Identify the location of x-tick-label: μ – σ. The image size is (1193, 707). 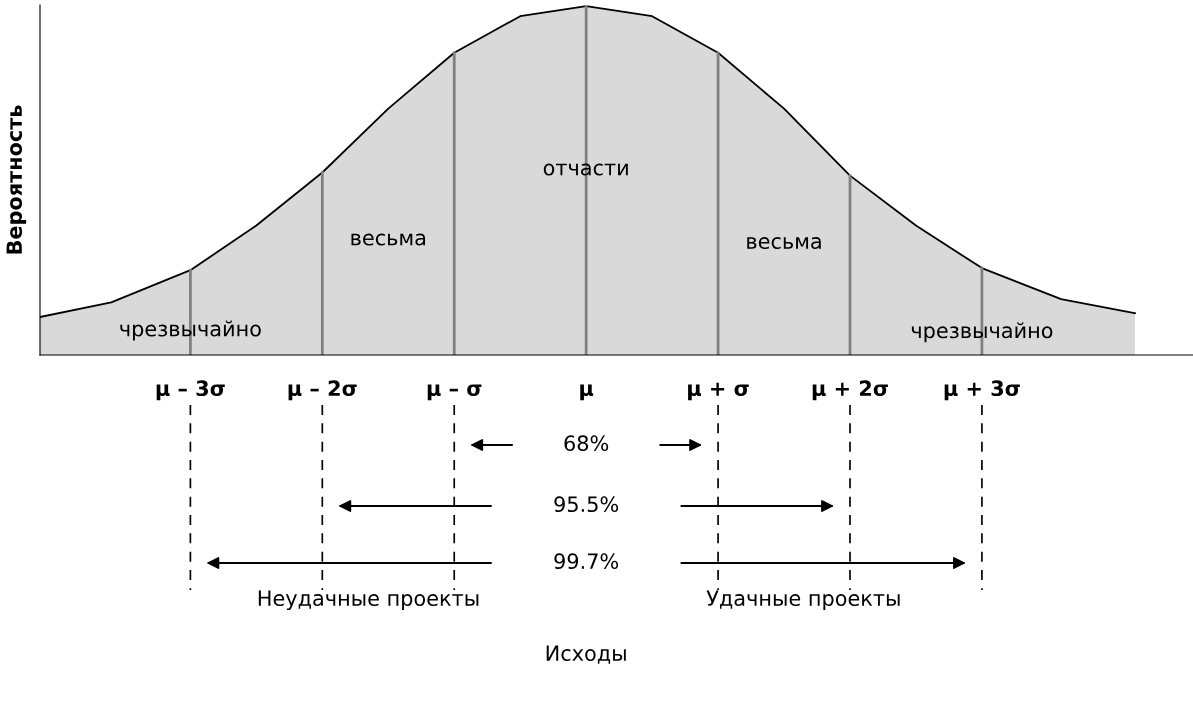
(454, 392).